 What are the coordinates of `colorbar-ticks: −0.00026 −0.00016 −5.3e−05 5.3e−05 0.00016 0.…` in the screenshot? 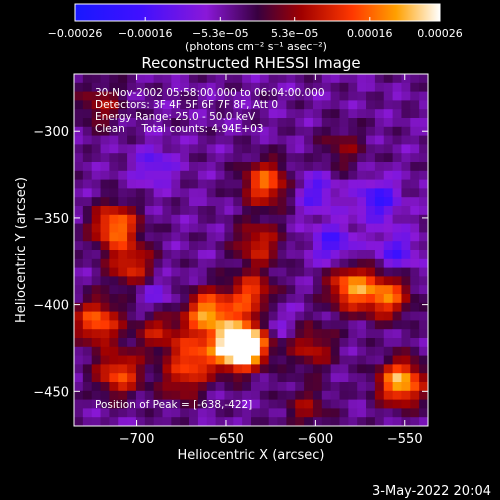 It's located at (255, 28).